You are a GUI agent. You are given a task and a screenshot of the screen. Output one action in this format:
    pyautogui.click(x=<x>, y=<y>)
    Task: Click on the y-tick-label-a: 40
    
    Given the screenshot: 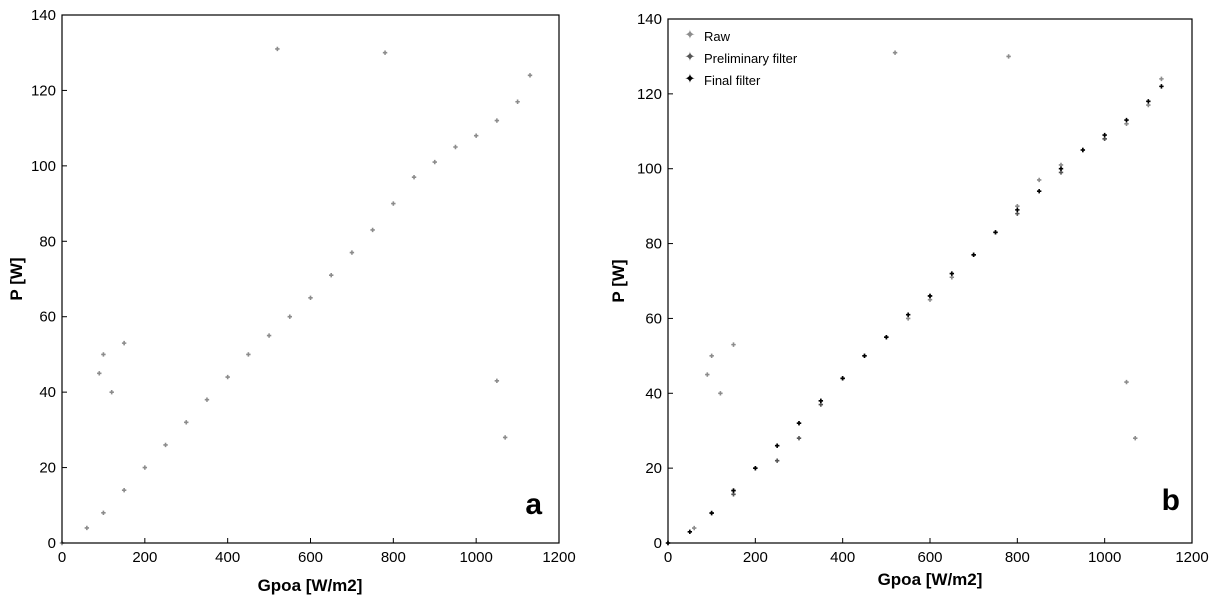 What is the action you would take?
    pyautogui.click(x=47, y=392)
    